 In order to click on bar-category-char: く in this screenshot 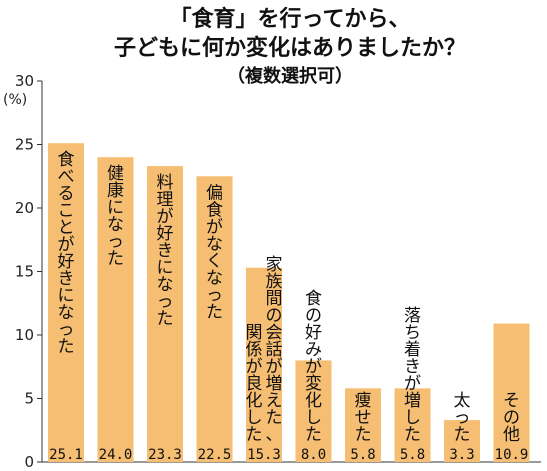, I will do `click(214, 261)`.